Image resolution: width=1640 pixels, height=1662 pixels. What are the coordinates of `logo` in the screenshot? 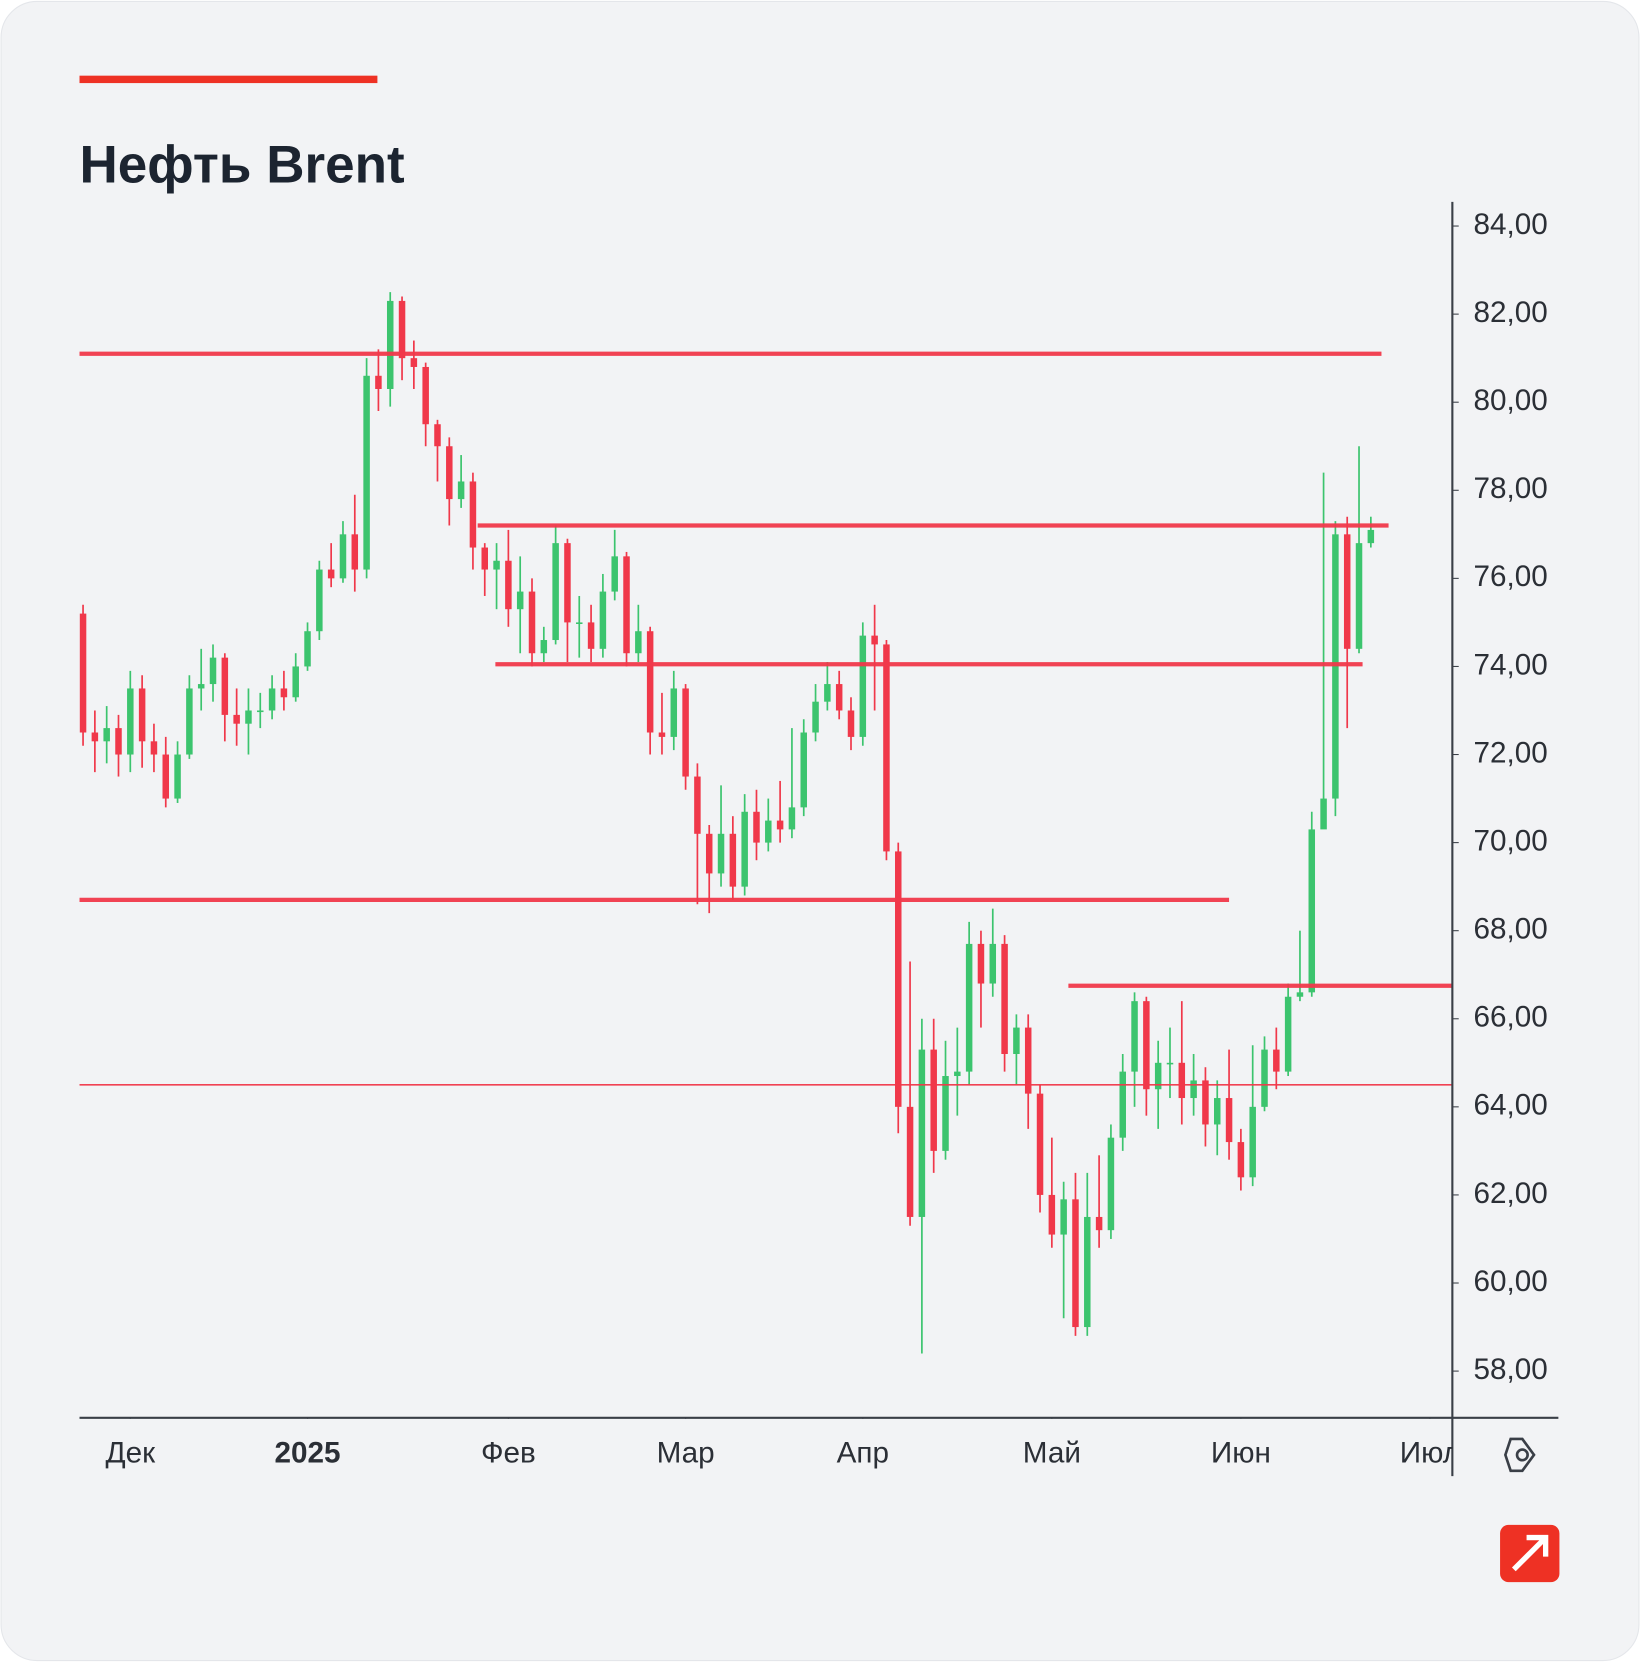 It's located at (1530, 1553).